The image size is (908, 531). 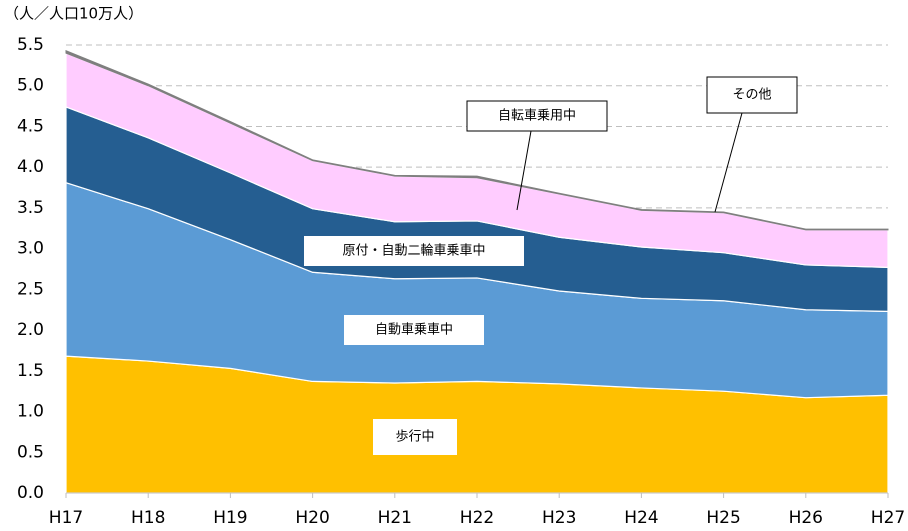 What do you see at coordinates (73, 14) in the screenshot?
I see `y-axis-label: （人／人口10万人）` at bounding box center [73, 14].